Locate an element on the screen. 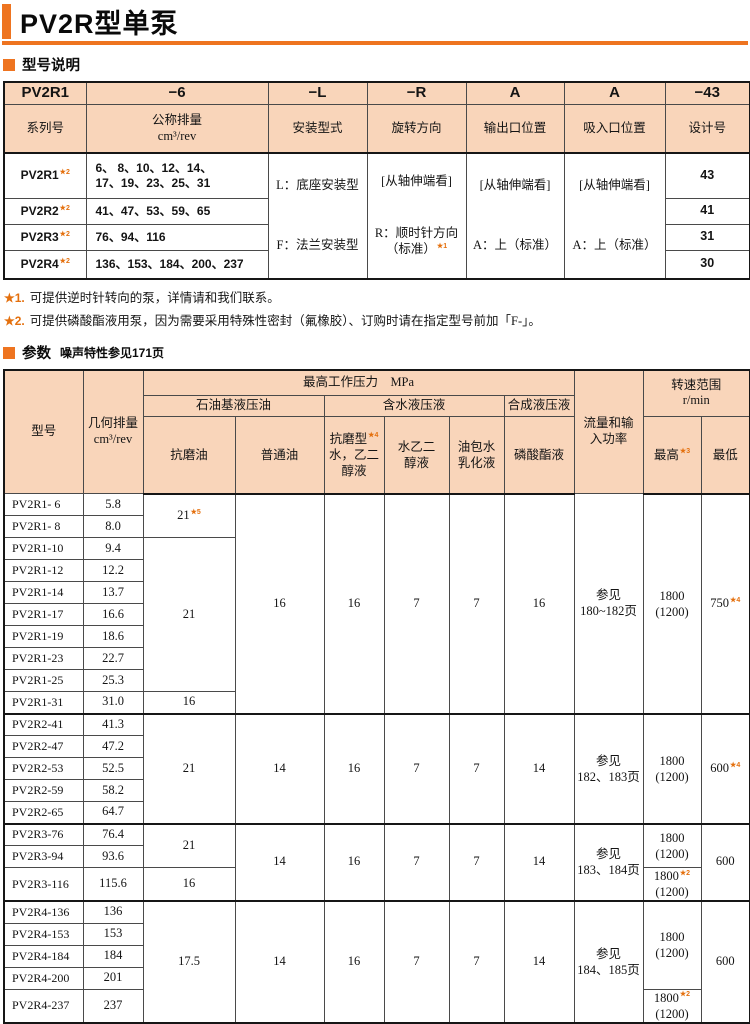 The image size is (750, 1024). col-normal-oil: 普通油 is located at coordinates (279, 455).